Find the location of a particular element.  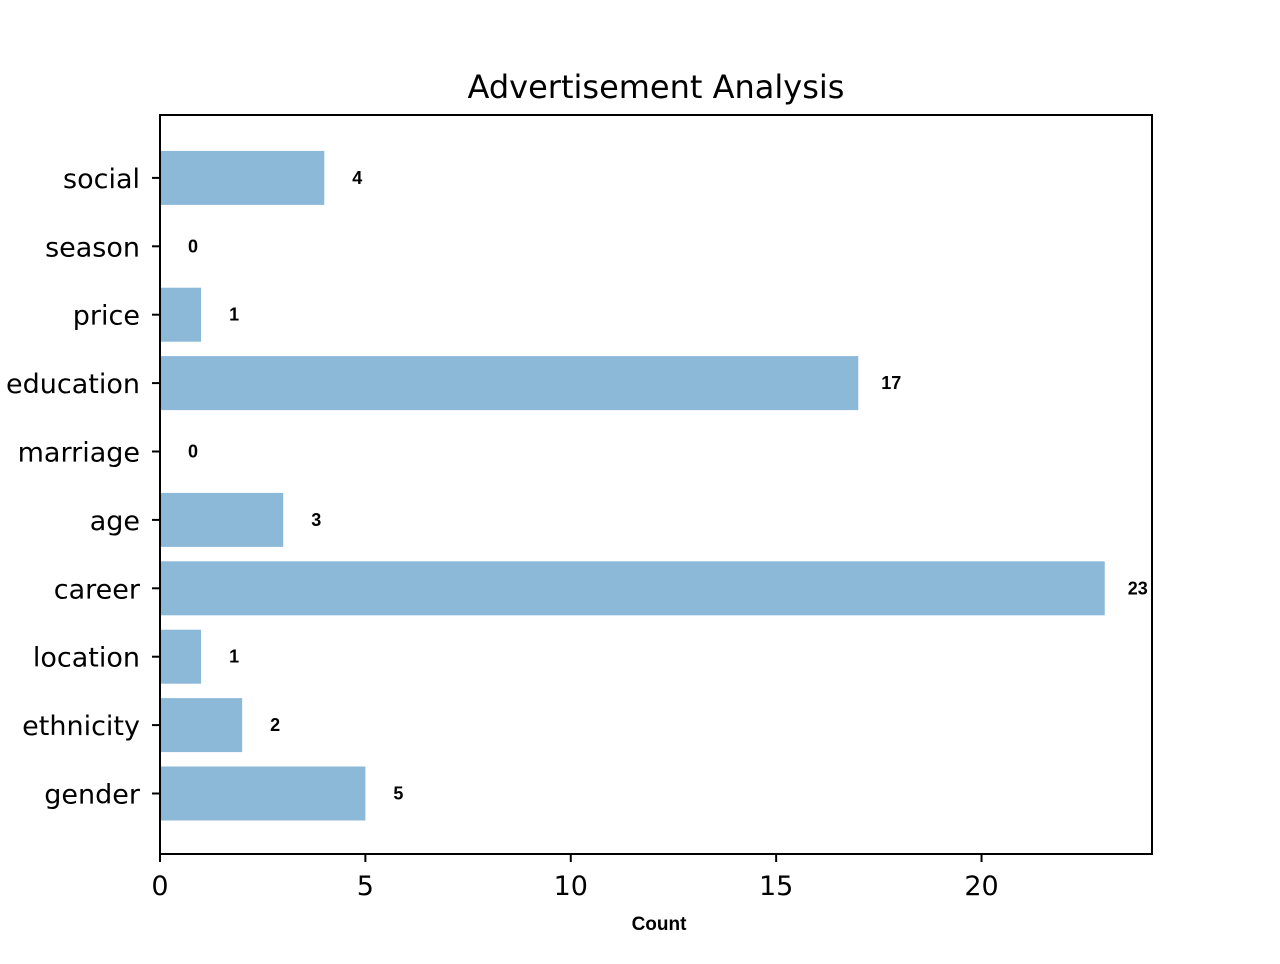

y-tick-label-social: social is located at coordinates (101, 179).